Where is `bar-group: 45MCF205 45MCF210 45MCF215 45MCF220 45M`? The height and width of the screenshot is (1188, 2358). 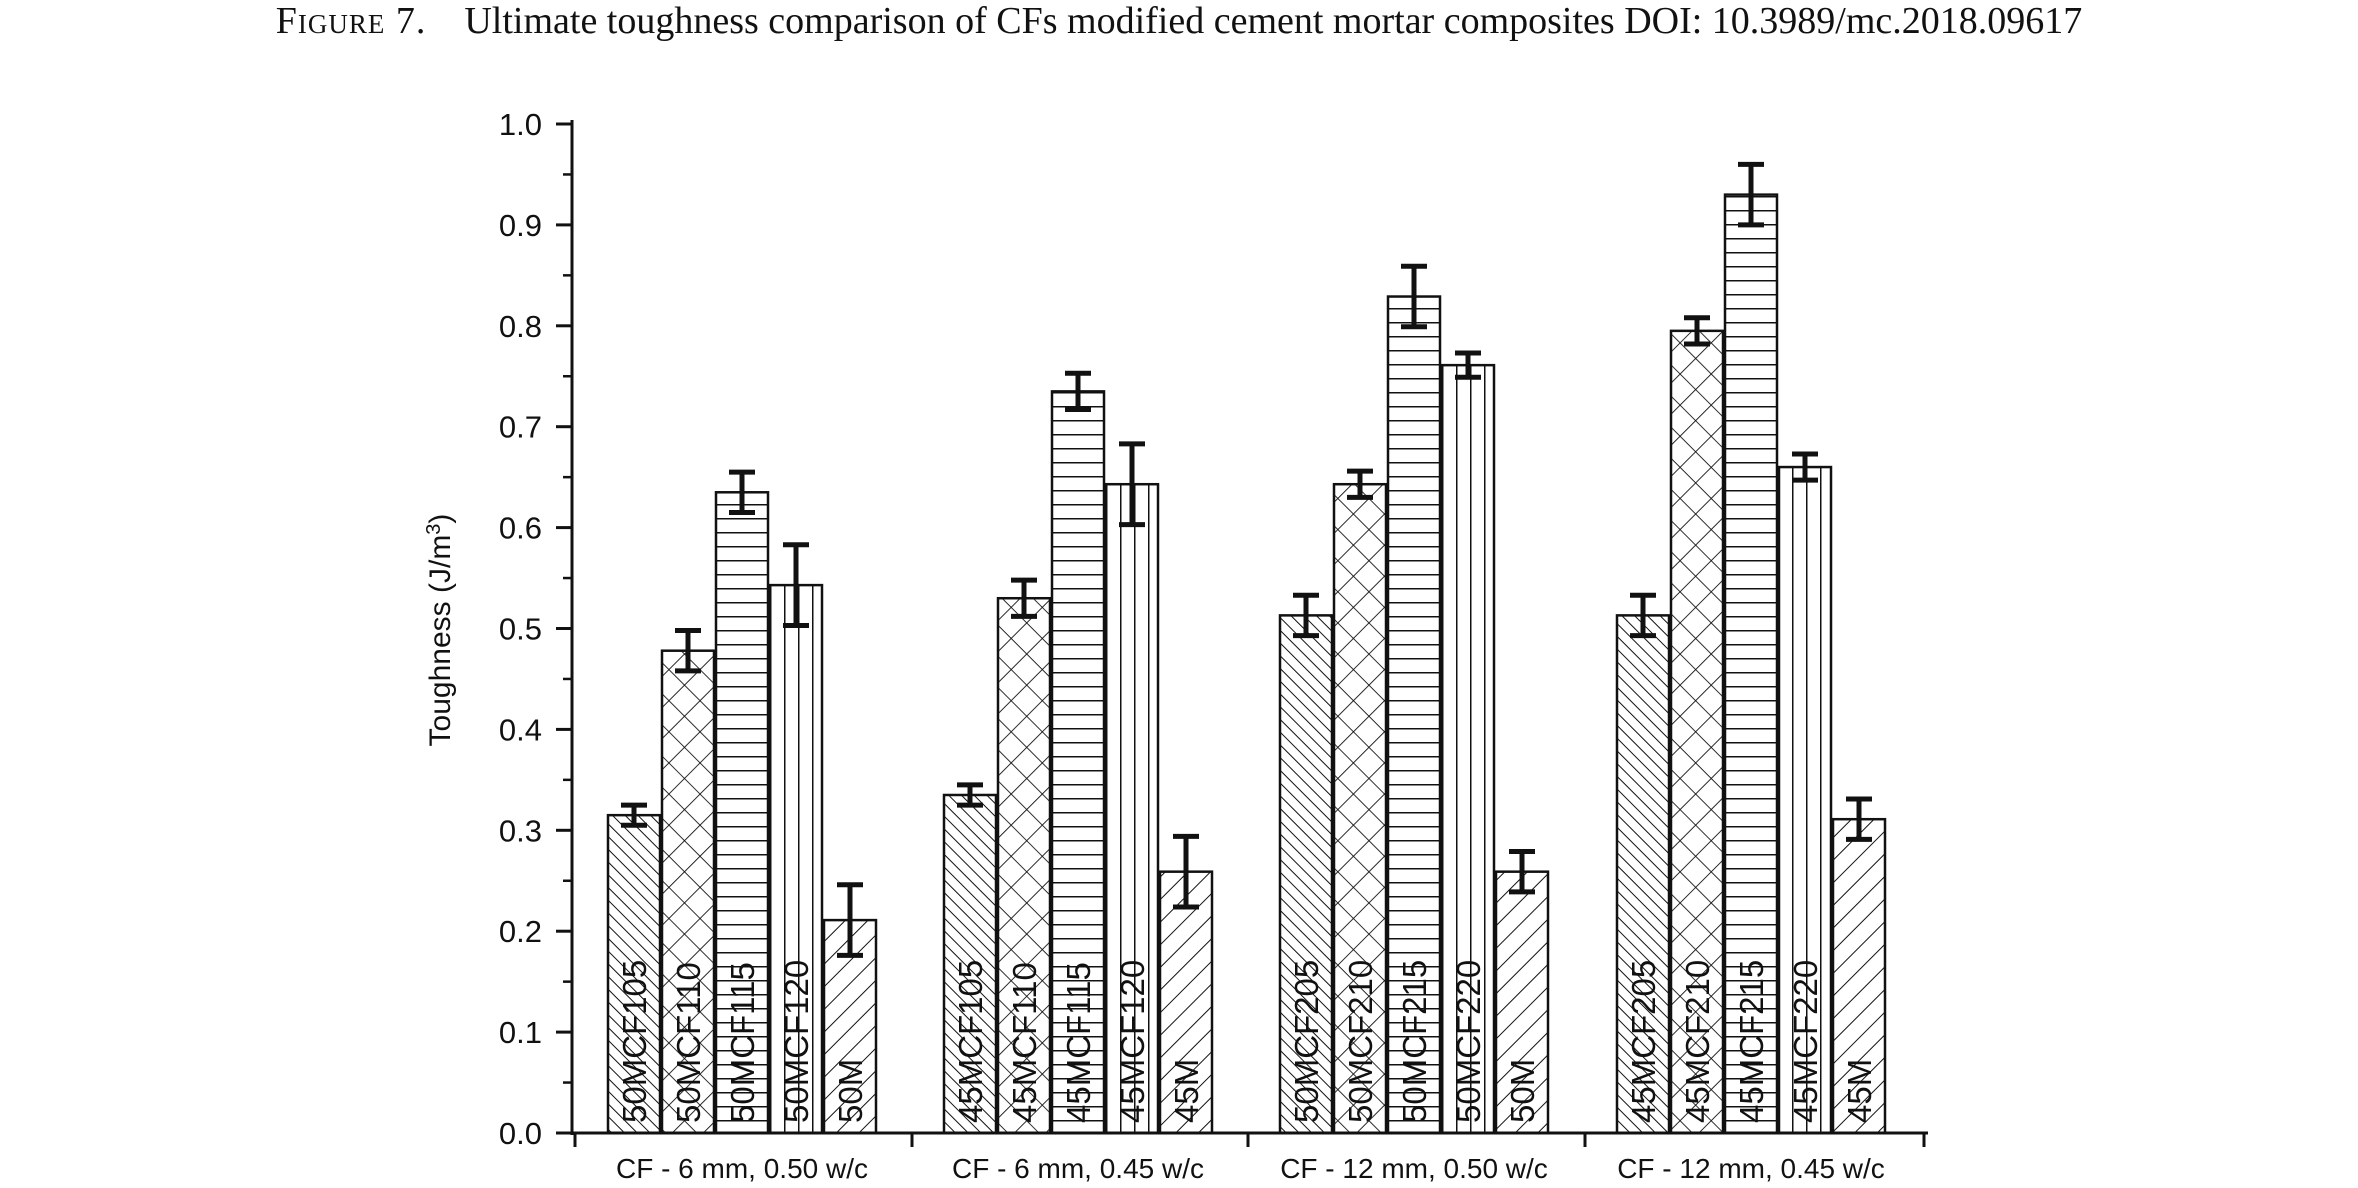 bar-group: 45MCF205 45MCF210 45MCF215 45MCF220 45M is located at coordinates (1751, 648).